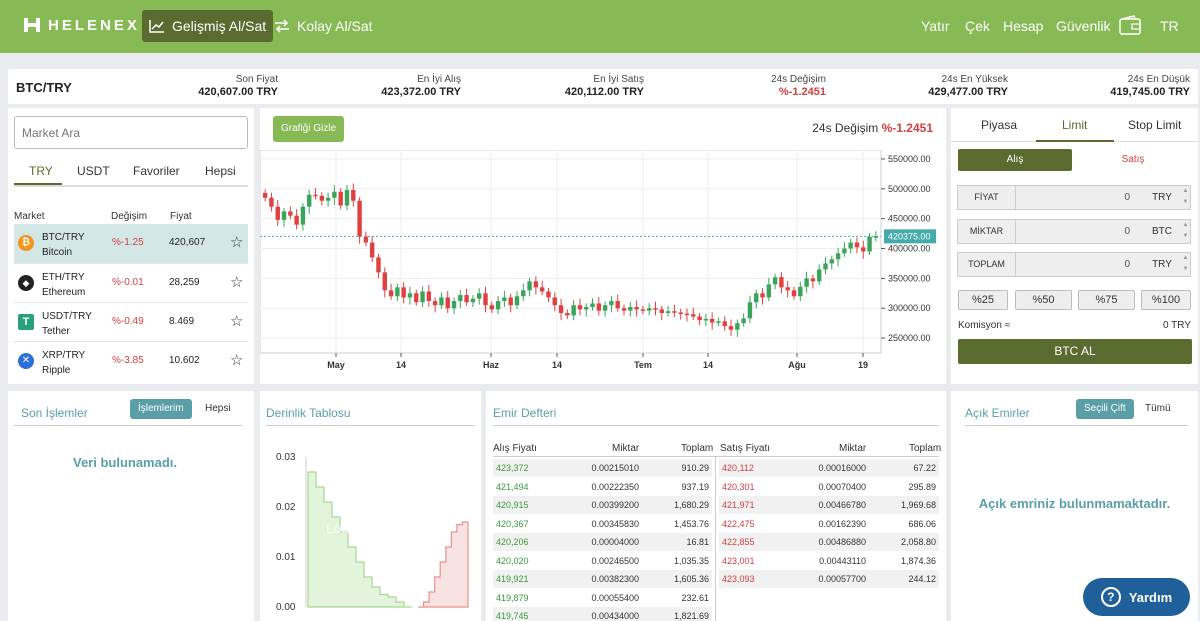  I want to click on ask-amount: 0.00466780, so click(842, 505).